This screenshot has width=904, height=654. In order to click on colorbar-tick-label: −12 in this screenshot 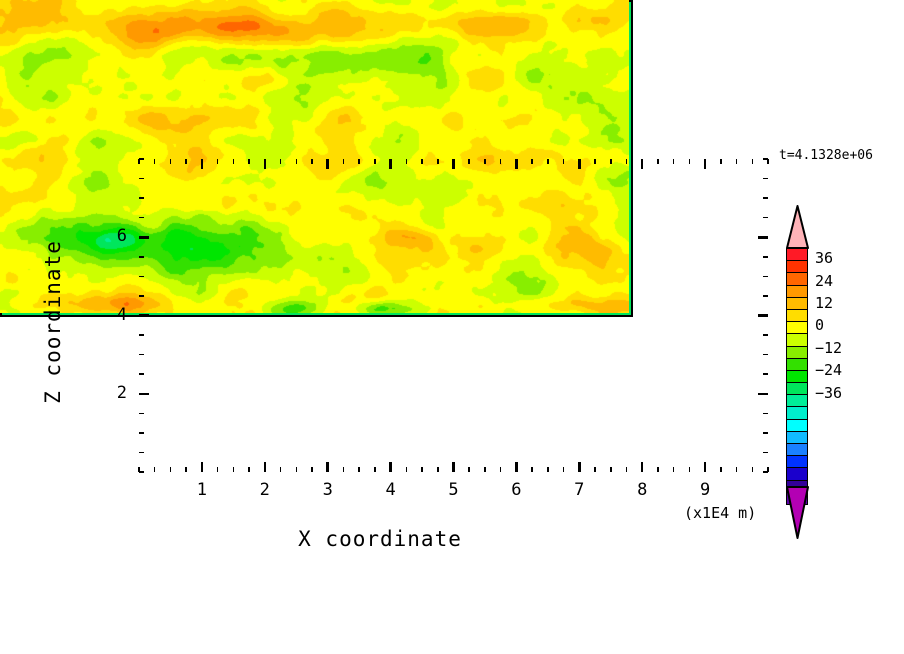, I will do `click(829, 347)`.